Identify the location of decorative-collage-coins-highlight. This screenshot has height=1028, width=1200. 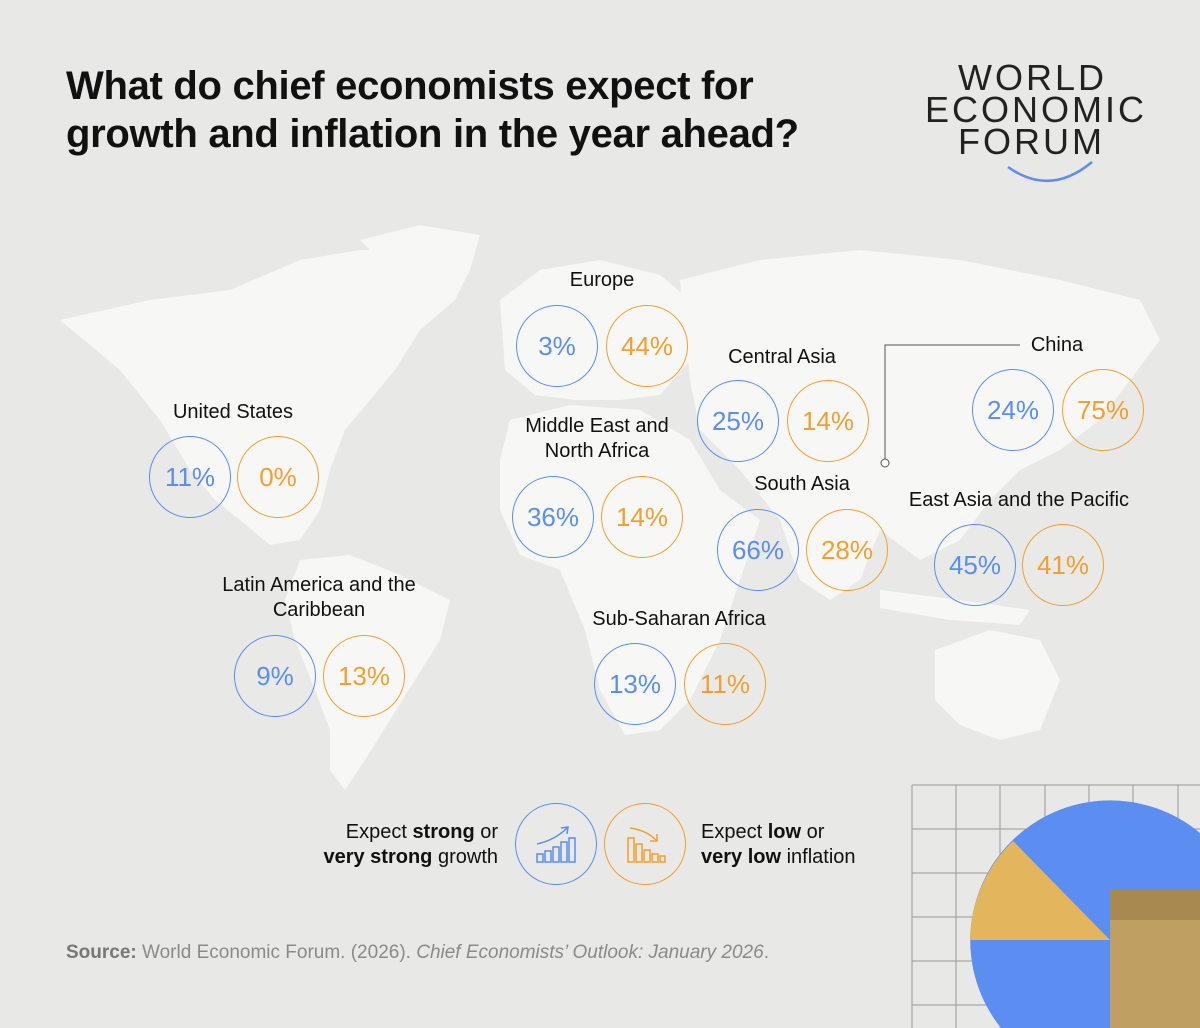
(1155, 974).